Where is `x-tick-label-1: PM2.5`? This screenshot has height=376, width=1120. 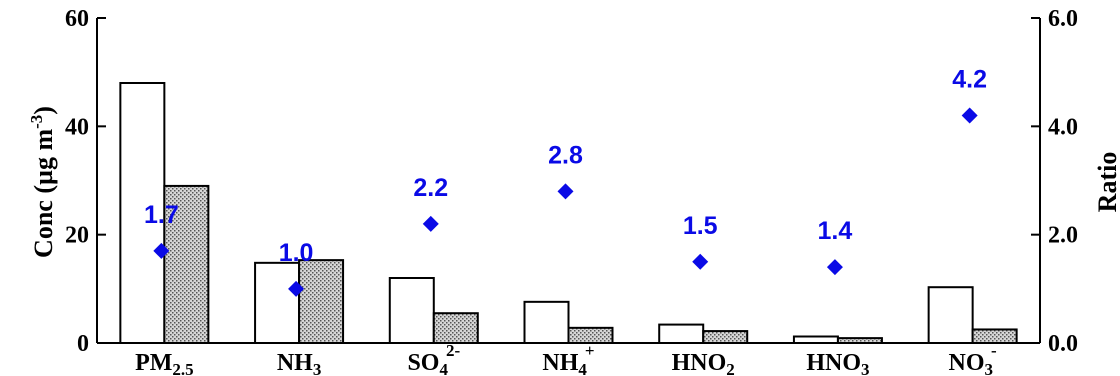
x-tick-label-1: PM2.5 is located at coordinates (164, 363).